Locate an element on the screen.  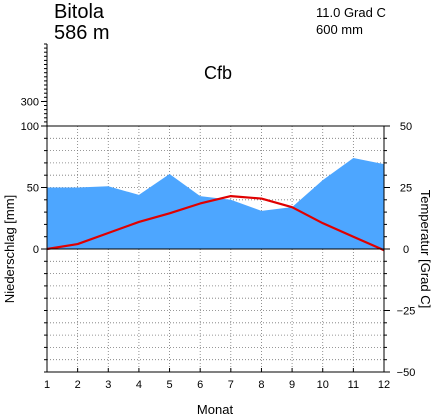
climate-class: Cfb is located at coordinates (218, 73).